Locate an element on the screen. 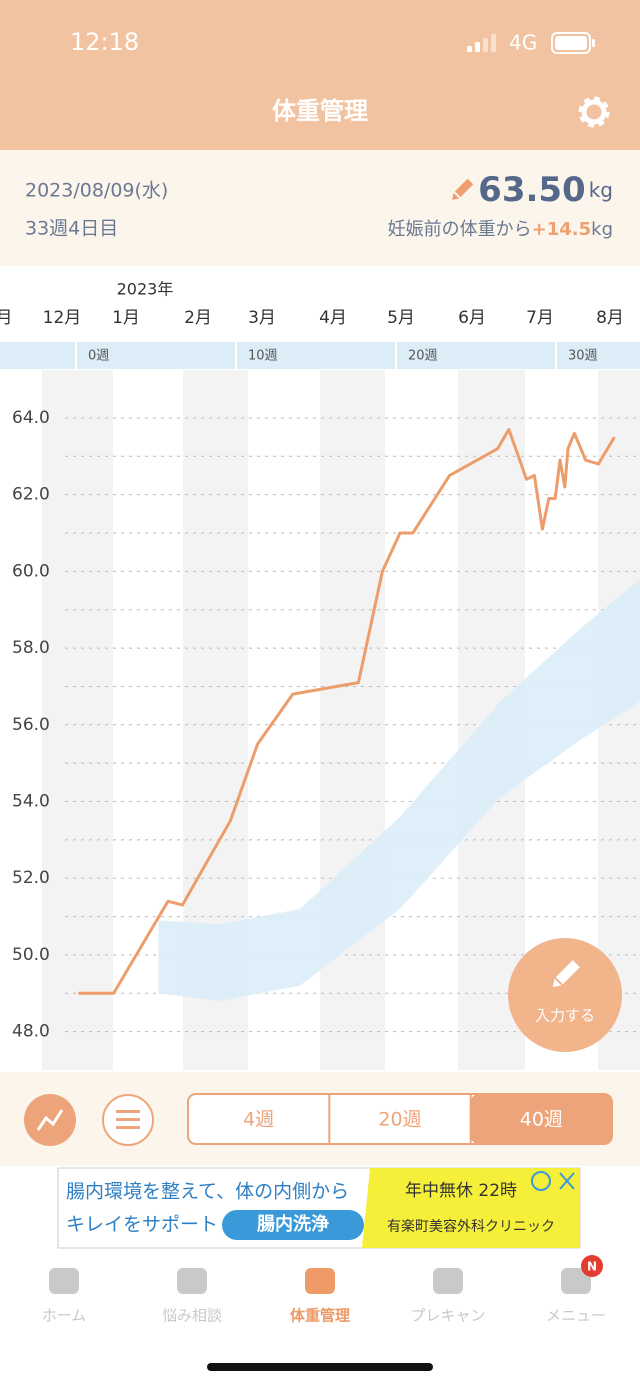  tab-bar: ホーム 悩み相談 体重管理 プレキャン メニュー N is located at coordinates (320, 1317).